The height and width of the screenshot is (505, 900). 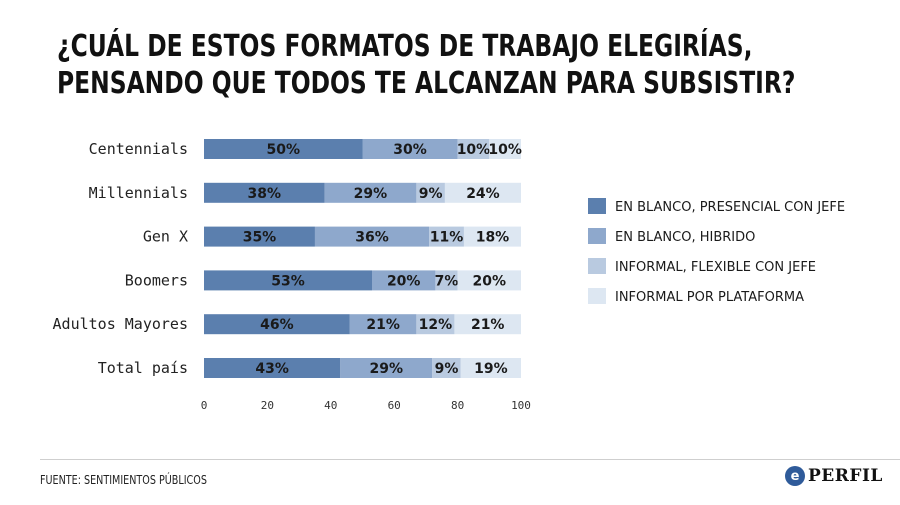 I want to click on data-label: 53%, so click(x=288, y=281).